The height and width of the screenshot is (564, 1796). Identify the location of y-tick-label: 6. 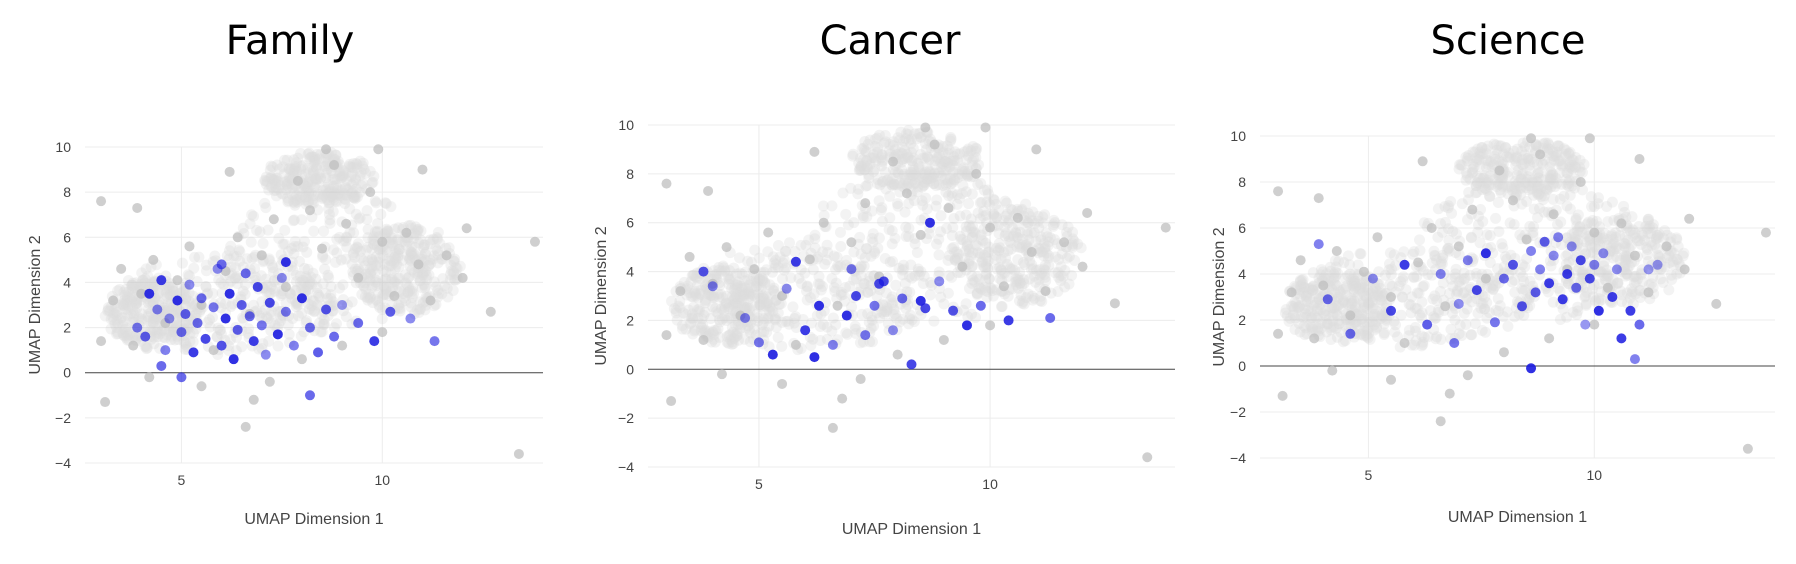
(1242, 228).